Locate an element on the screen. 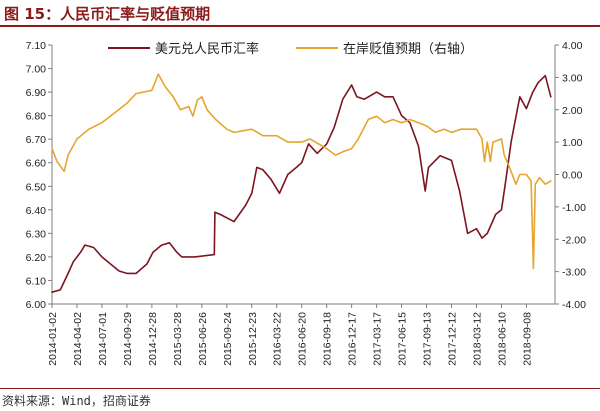 Image resolution: width=600 pixels, height=411 pixels. right-tick-label: 3.00 is located at coordinates (572, 78).